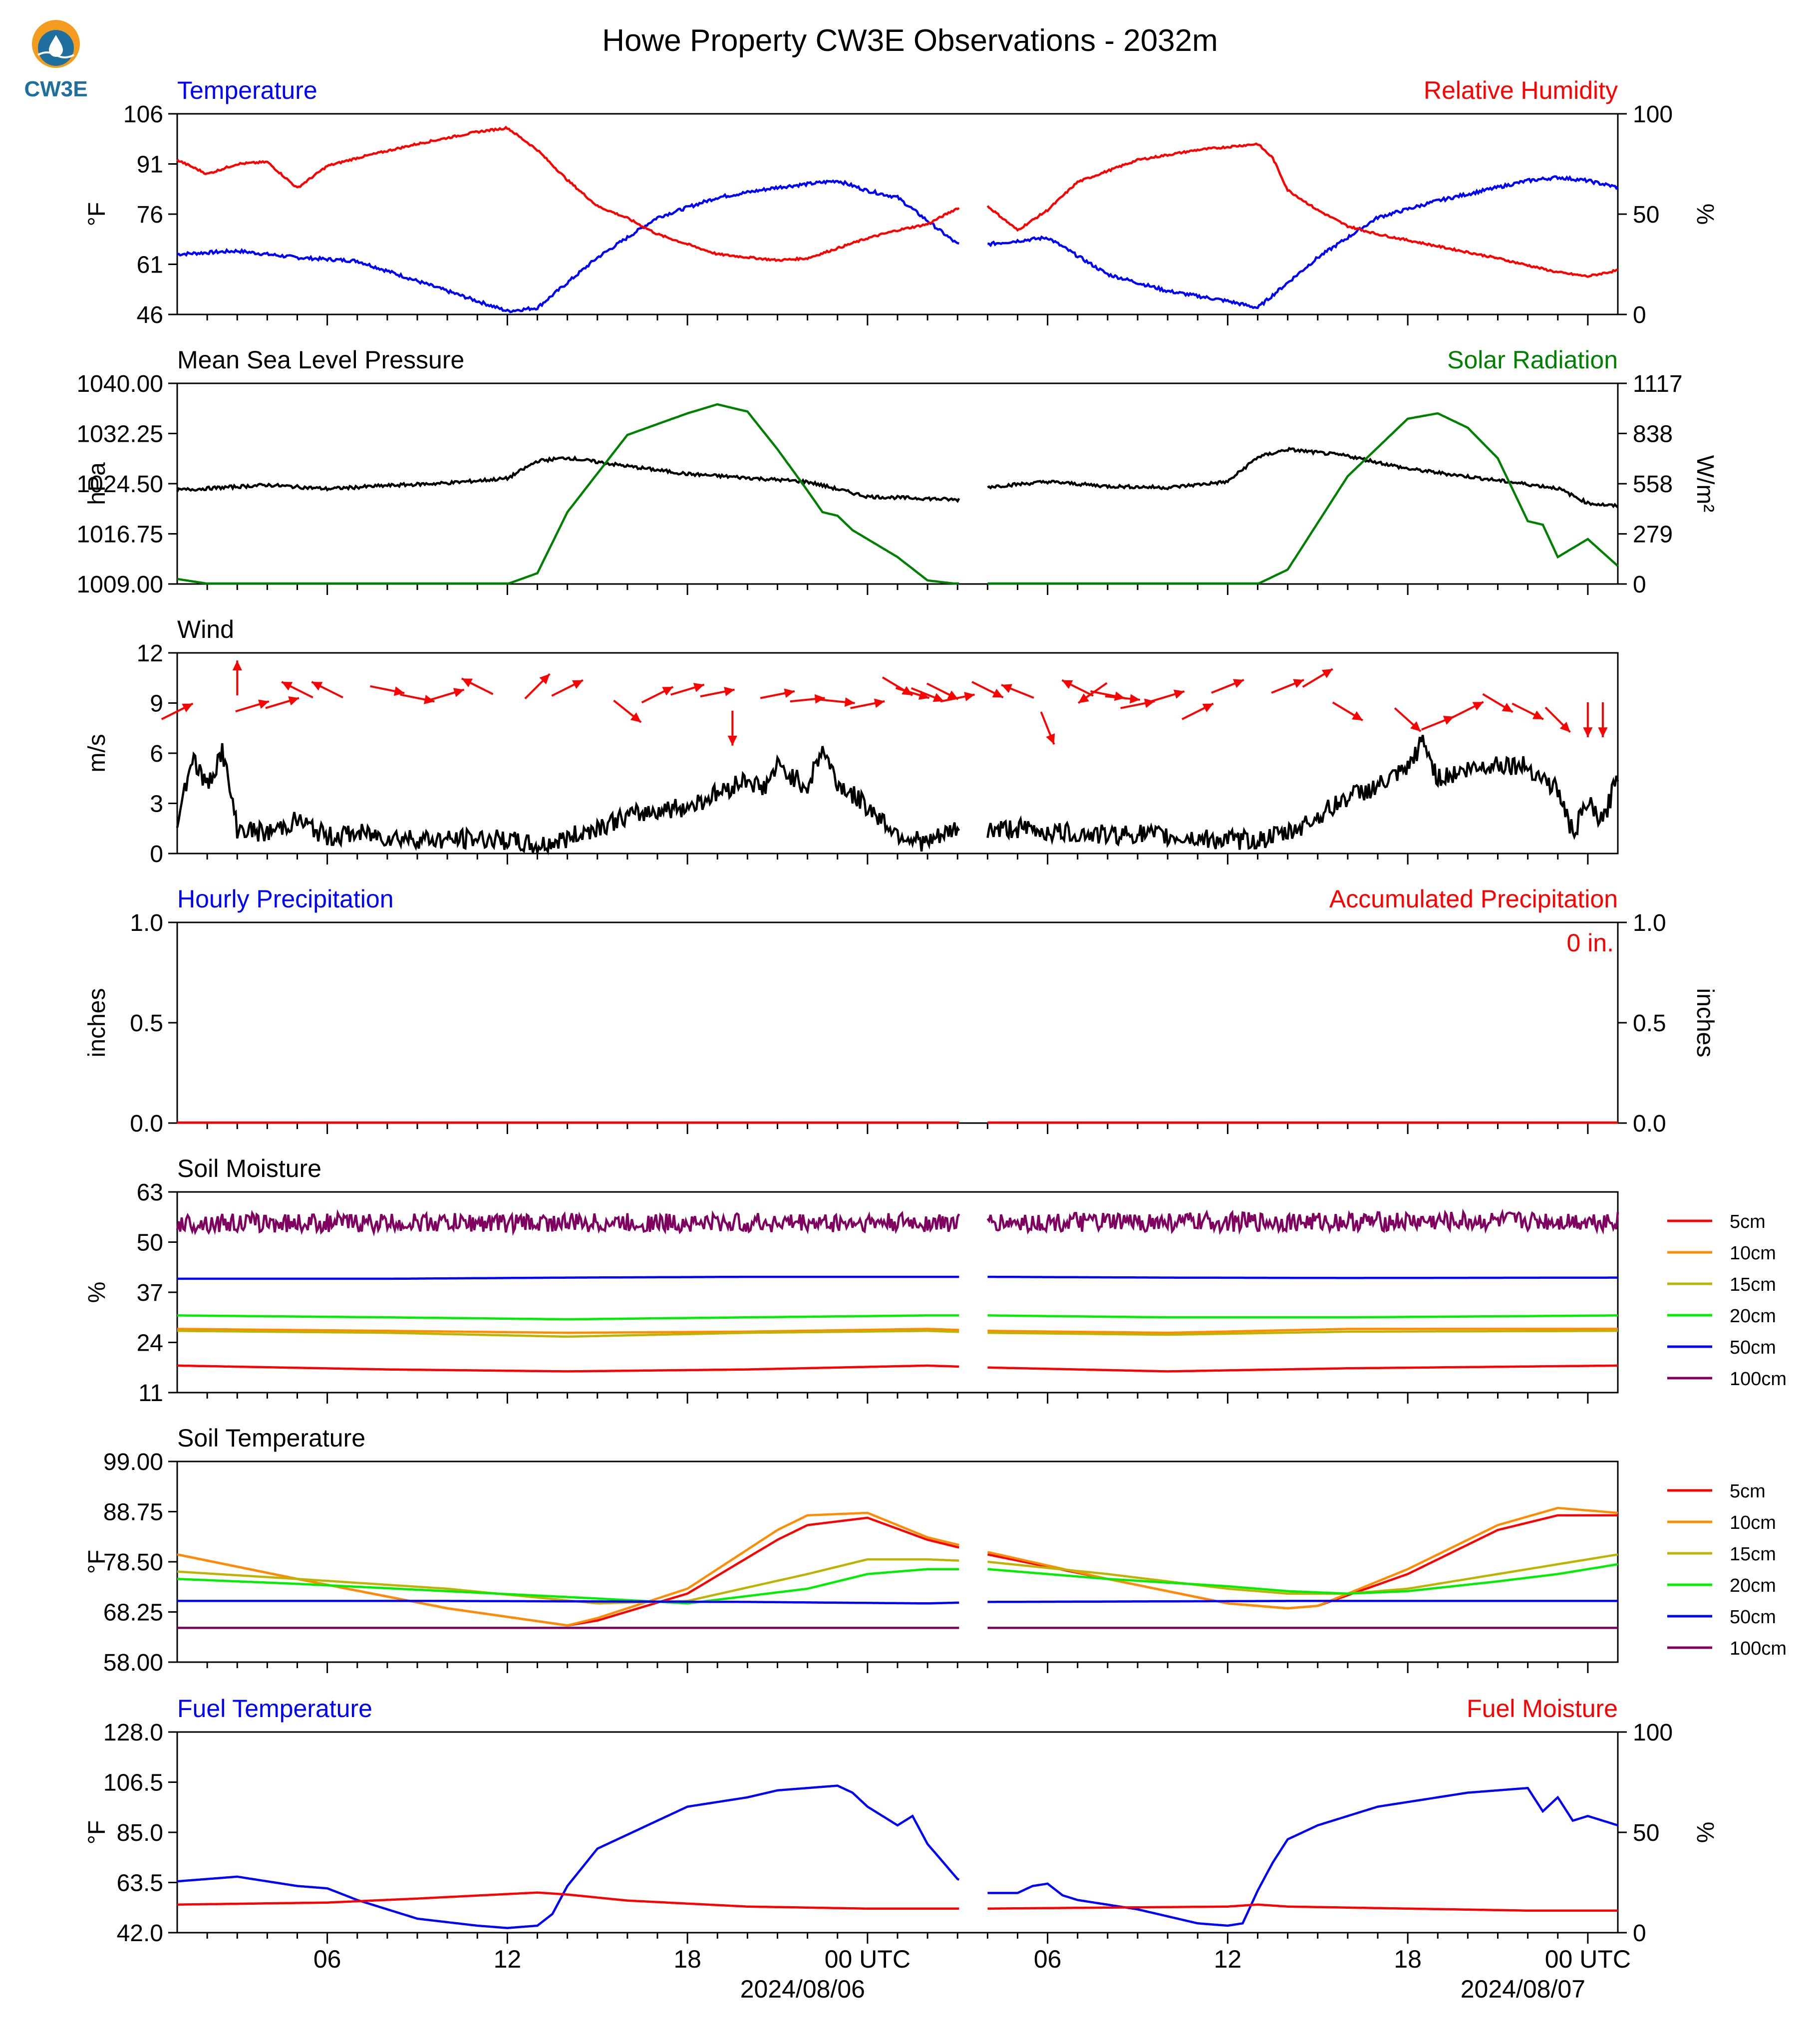 This screenshot has height=2028, width=1820. What do you see at coordinates (1542, 1709) in the screenshot?
I see `right-title: Fuel Moisture` at bounding box center [1542, 1709].